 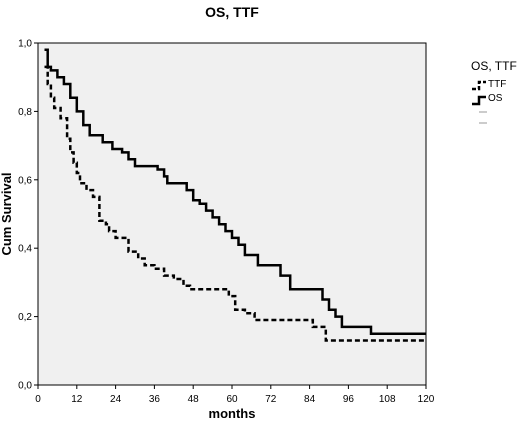 What do you see at coordinates (349, 399) in the screenshot?
I see `x-tick-label: 96` at bounding box center [349, 399].